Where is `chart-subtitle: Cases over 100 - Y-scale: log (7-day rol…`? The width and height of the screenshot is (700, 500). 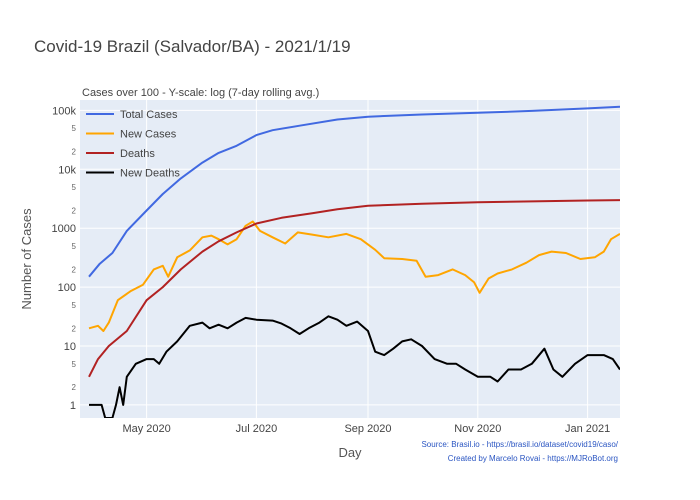 chart-subtitle: Cases over 100 - Y-scale: log (7-day rol… is located at coordinates (200, 93).